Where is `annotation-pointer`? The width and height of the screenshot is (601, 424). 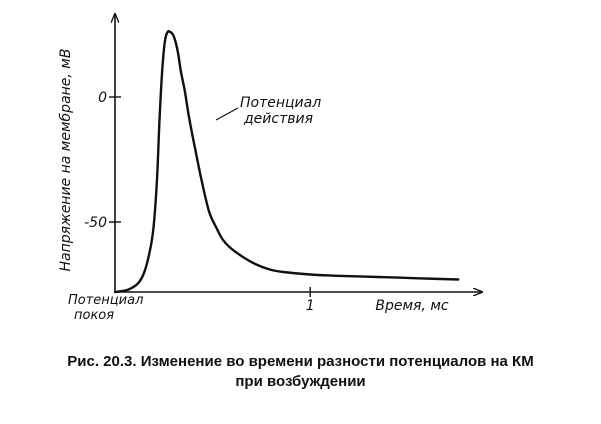
annotation-pointer is located at coordinates (227, 114).